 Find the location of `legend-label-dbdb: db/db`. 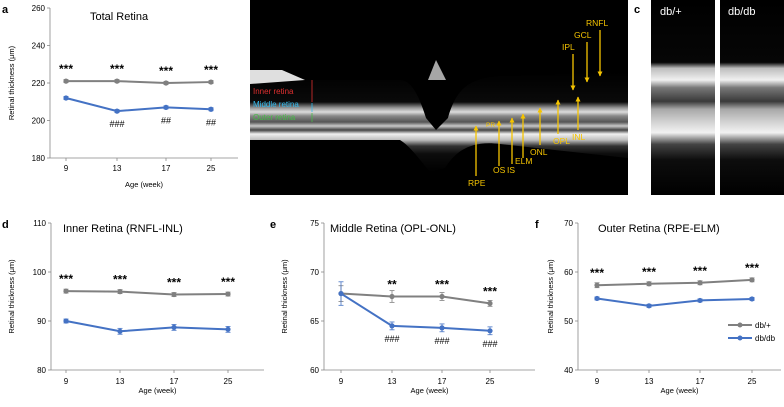

legend-label-dbdb: db/db is located at coordinates (765, 338).